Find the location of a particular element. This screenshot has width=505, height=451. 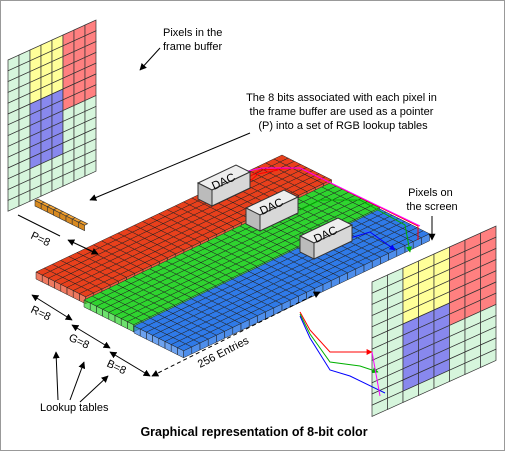

dim-p is located at coordinates (83, 247).